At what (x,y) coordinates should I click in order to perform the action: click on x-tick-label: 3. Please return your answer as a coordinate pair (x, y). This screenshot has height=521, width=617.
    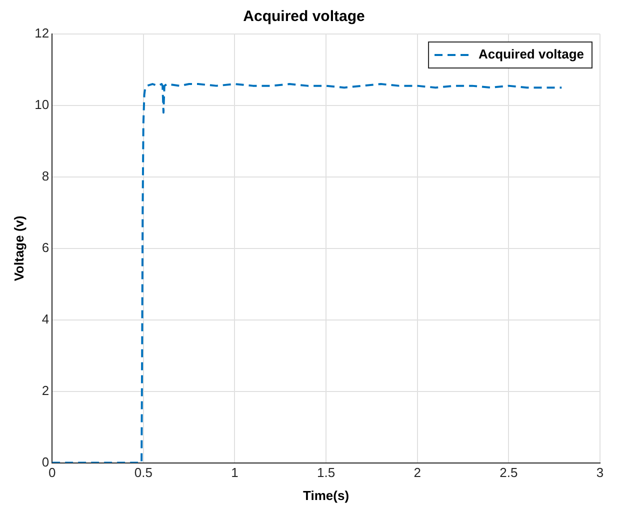
    Looking at the image, I should click on (600, 472).